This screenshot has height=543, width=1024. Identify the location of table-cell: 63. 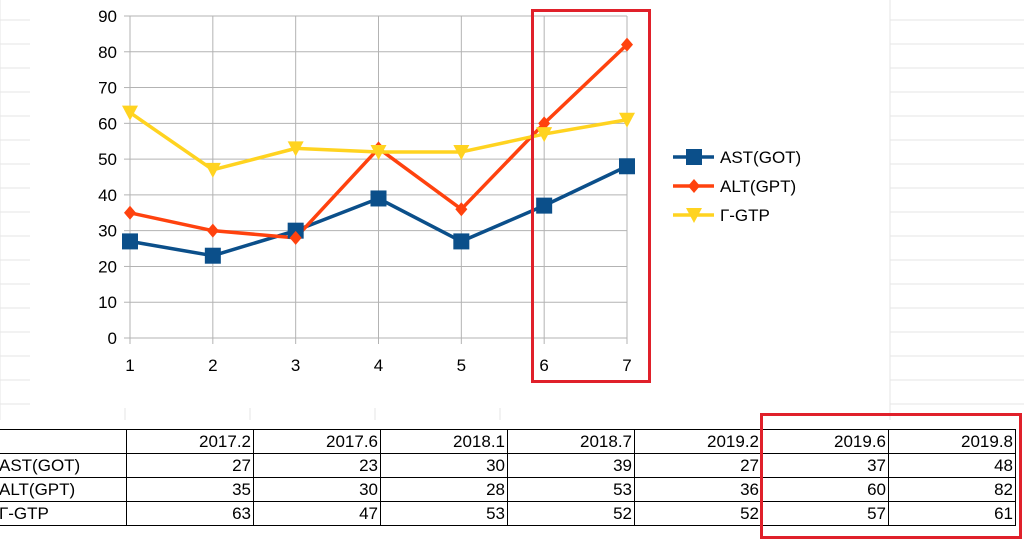
(190, 513).